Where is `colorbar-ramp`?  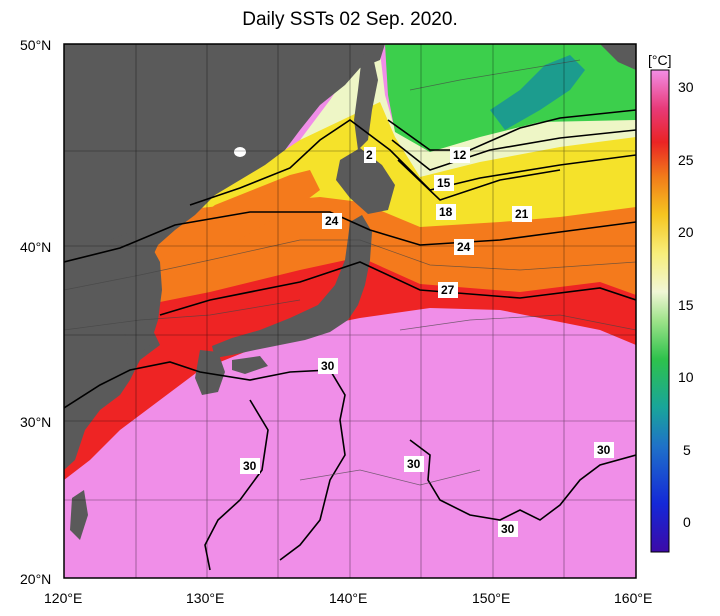 colorbar-ramp is located at coordinates (660, 311).